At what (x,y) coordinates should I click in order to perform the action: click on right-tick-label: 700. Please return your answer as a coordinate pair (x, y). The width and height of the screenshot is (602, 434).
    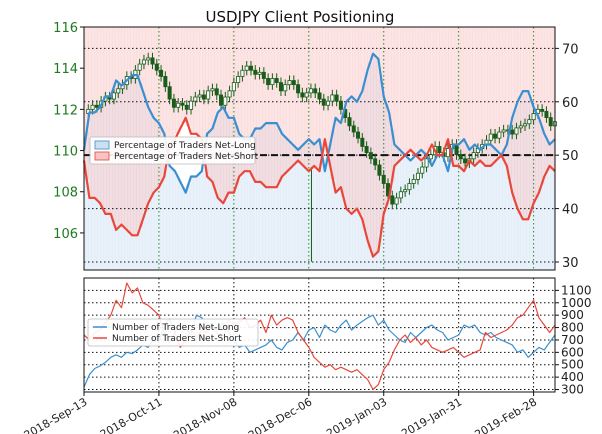
    Looking at the image, I should click on (572, 340).